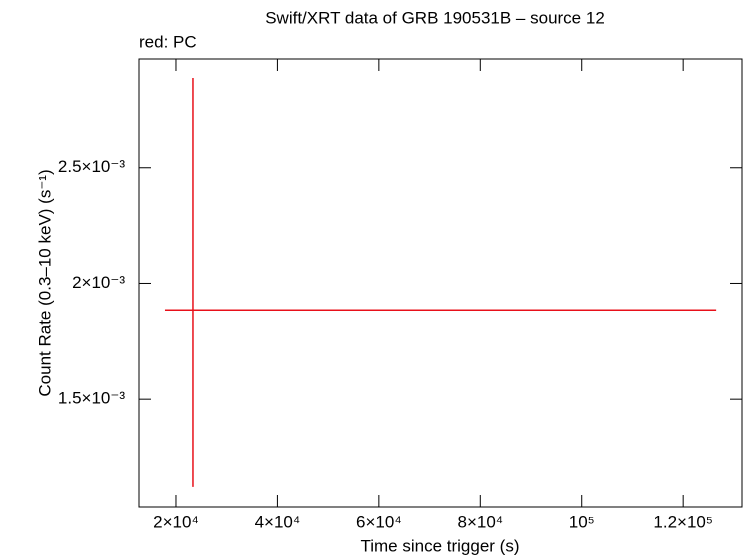  Describe the element at coordinates (379, 521) in the screenshot. I see `x-tick-label: 6×10⁴` at that location.